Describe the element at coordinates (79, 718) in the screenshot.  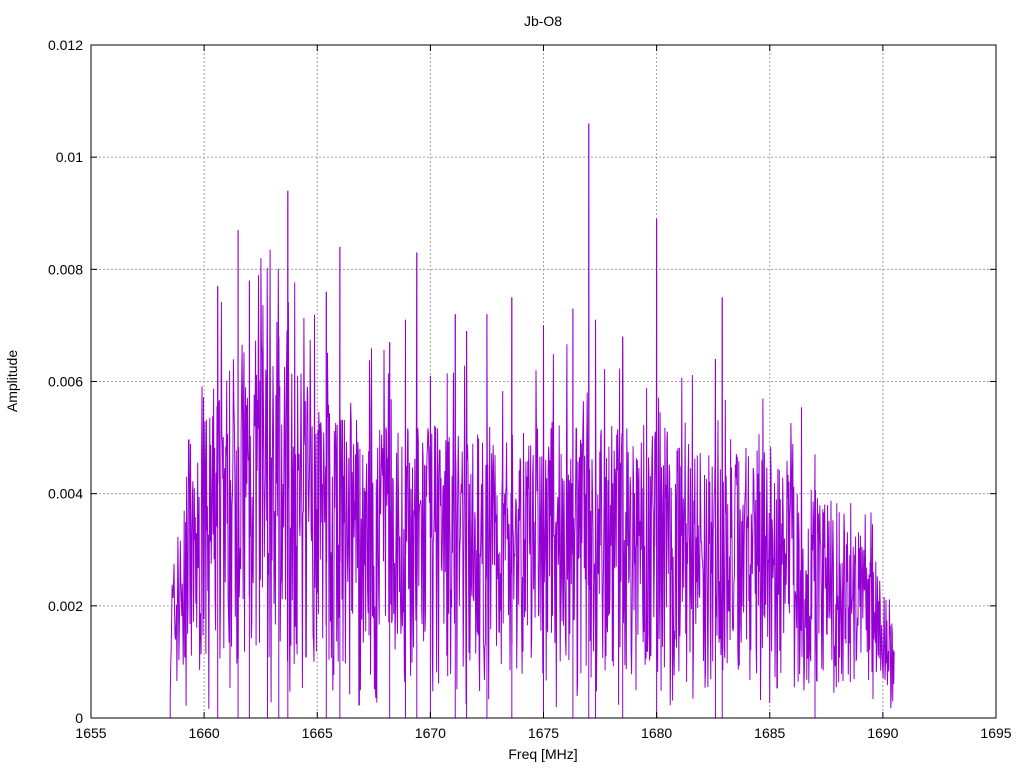
I see `y-tick-label: 0` at that location.